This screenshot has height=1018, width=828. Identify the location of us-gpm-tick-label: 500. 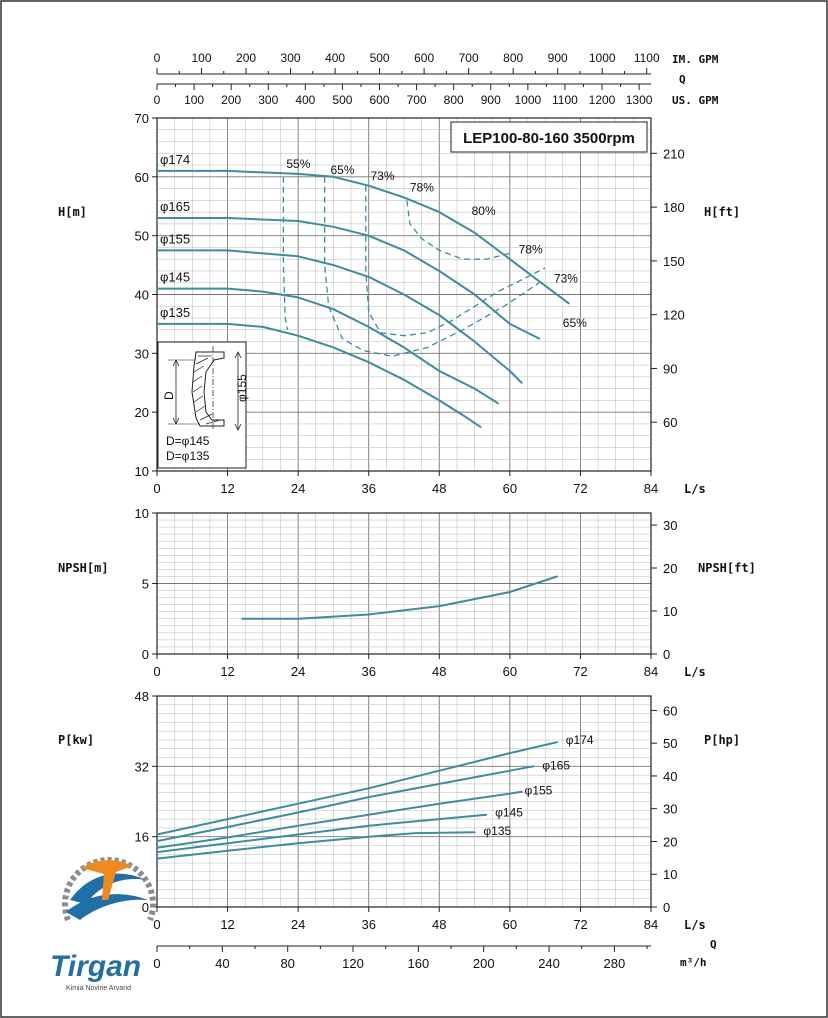
(342, 100).